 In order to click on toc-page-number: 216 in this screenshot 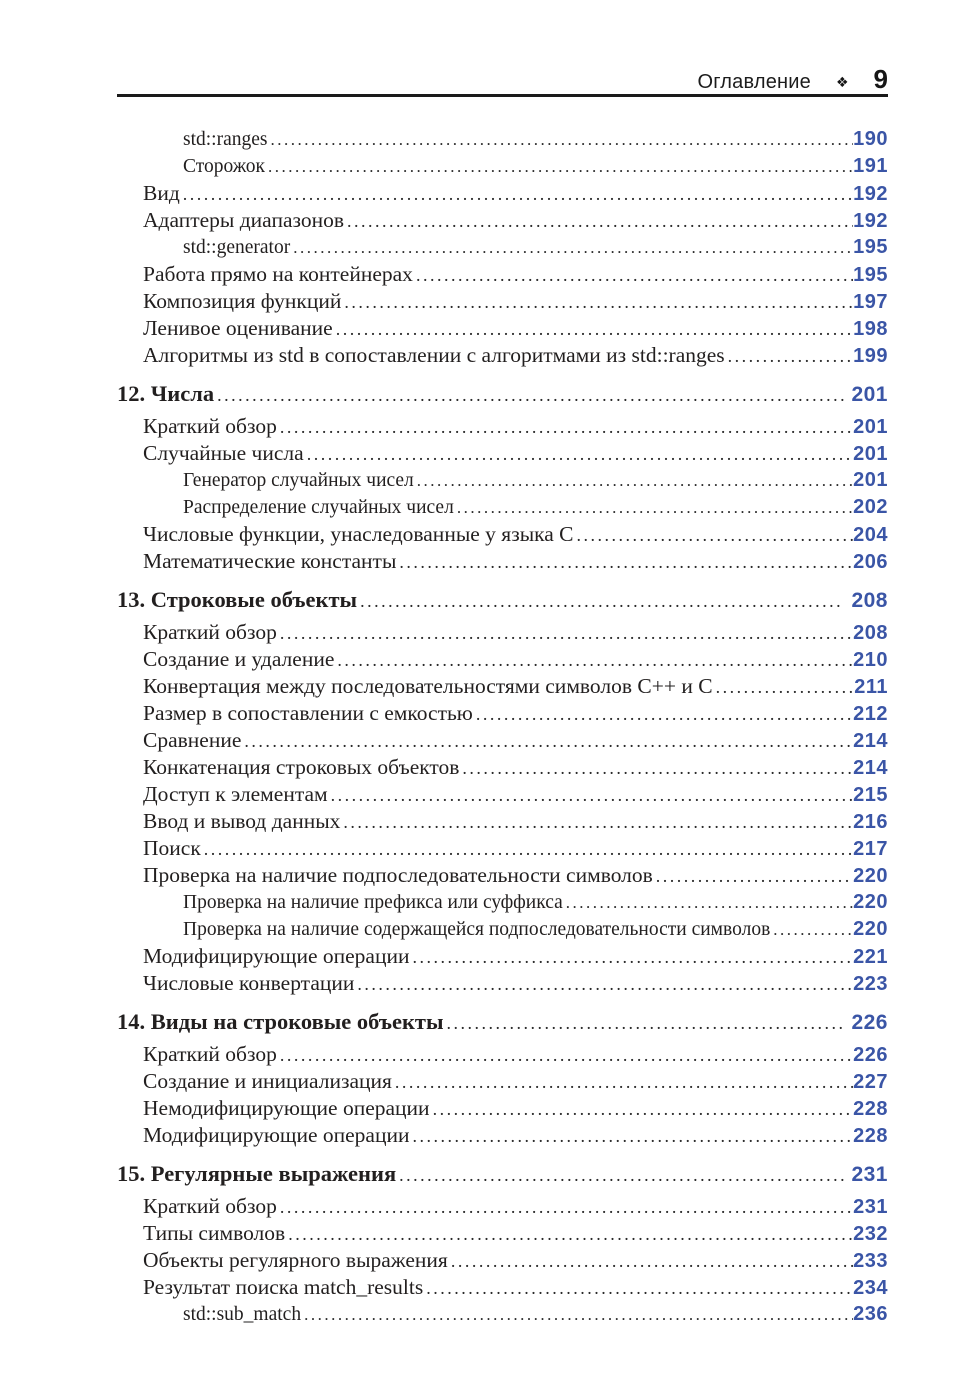, I will do `click(870, 822)`.